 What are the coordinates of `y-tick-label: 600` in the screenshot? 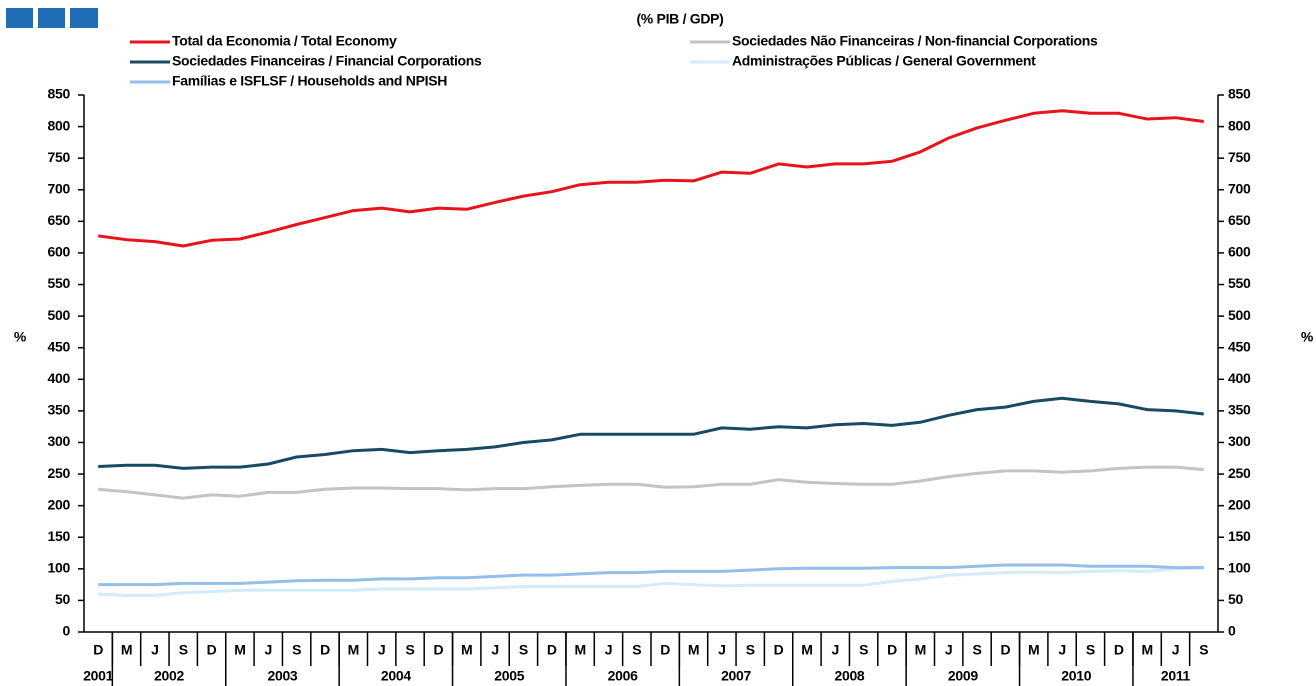 It's located at (59, 252).